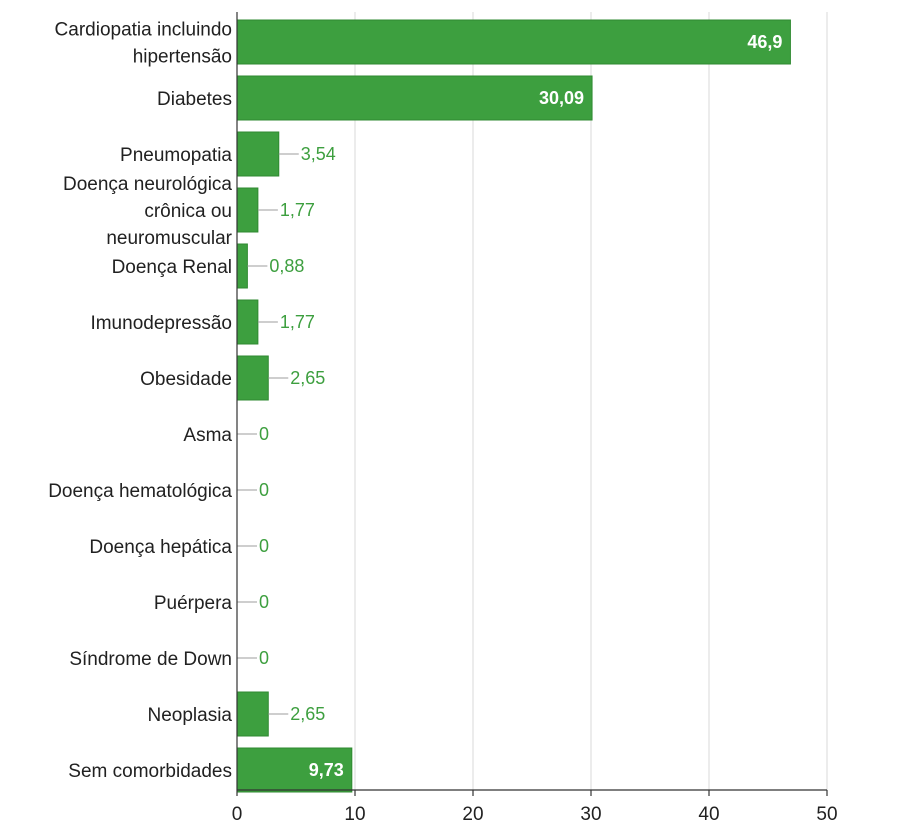  Describe the element at coordinates (764, 42) in the screenshot. I see `data-label: 46,9` at that location.